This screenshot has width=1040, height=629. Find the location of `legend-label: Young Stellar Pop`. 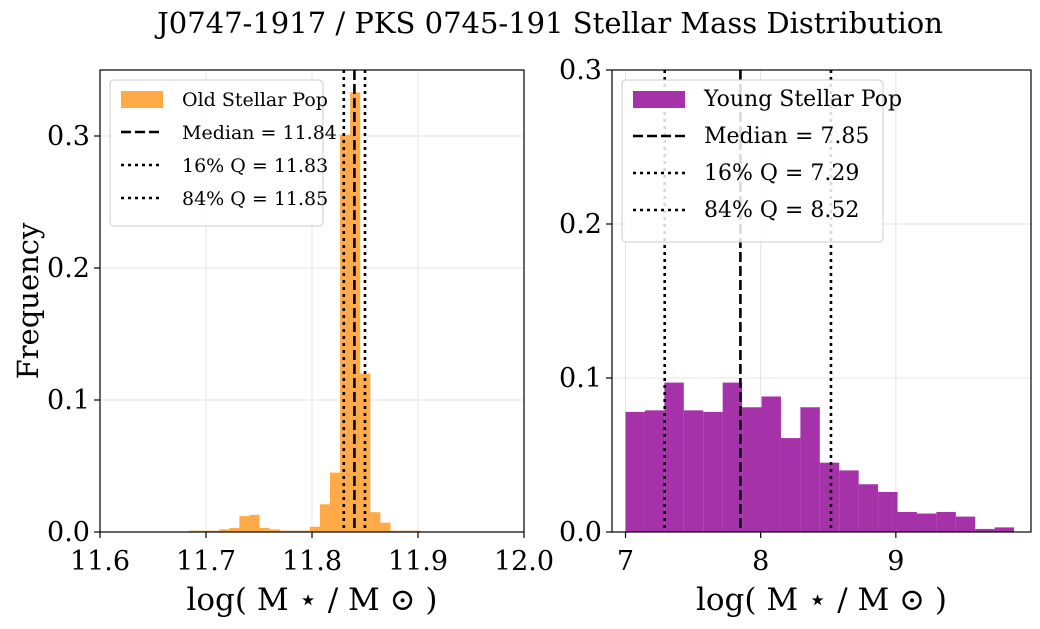

legend-label: Young Stellar Pop is located at coordinates (802, 99).